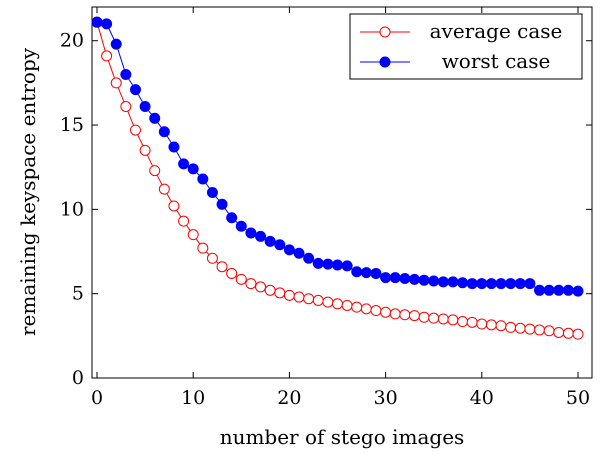 This screenshot has height=452, width=603. I want to click on x-tick-label: 20, so click(289, 398).